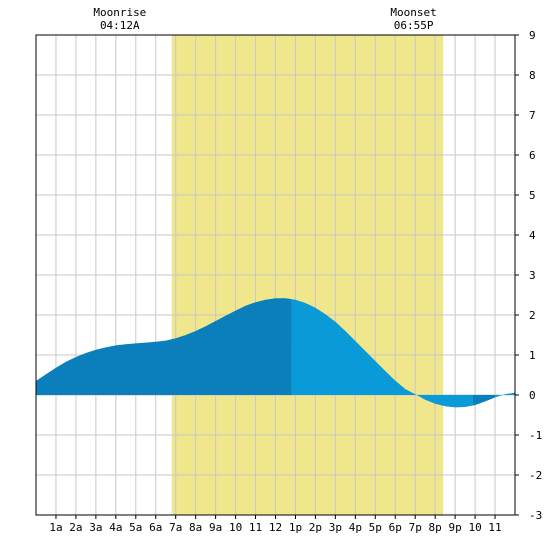 Image resolution: width=550 pixels, height=550 pixels. I want to click on x-tick-label: 5a, so click(135, 527).